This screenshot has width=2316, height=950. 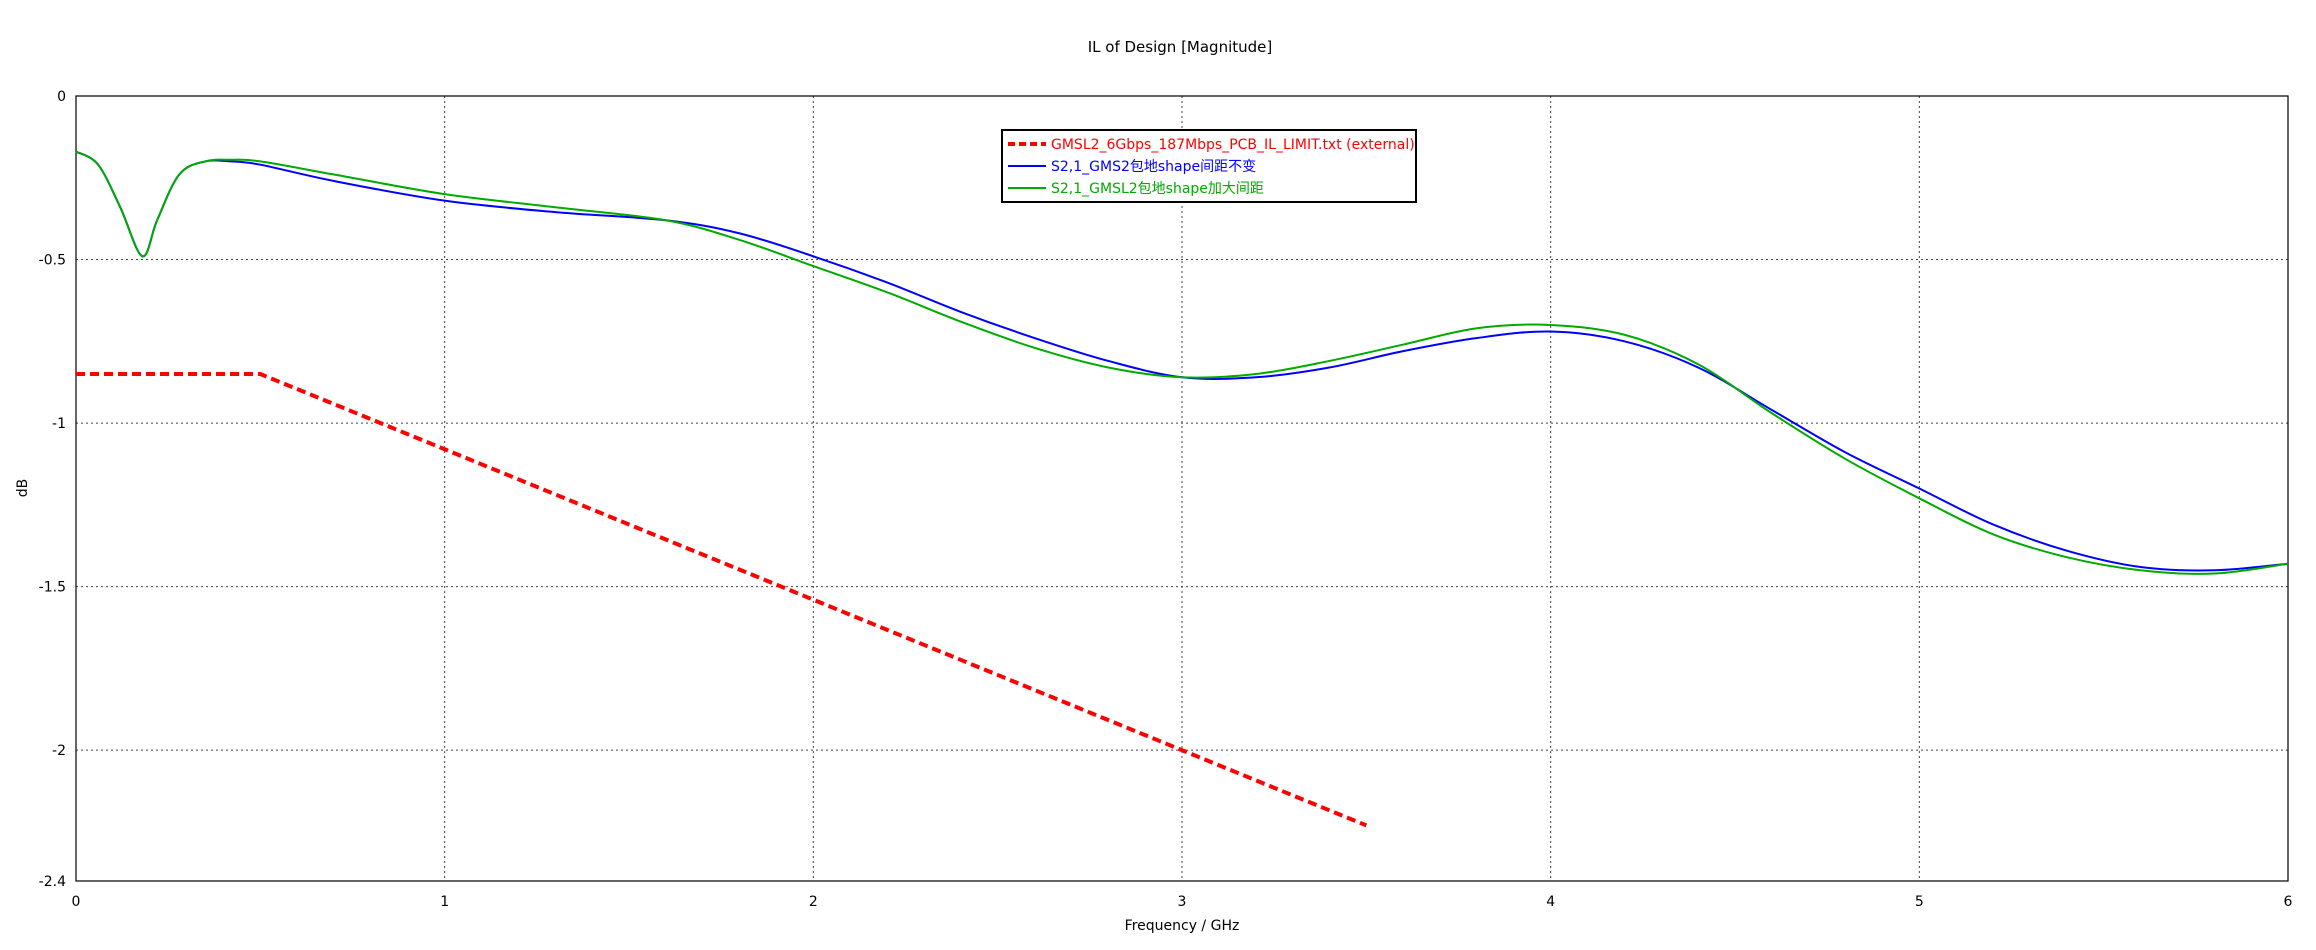 I want to click on y-axis-label: dB, so click(x=23, y=488).